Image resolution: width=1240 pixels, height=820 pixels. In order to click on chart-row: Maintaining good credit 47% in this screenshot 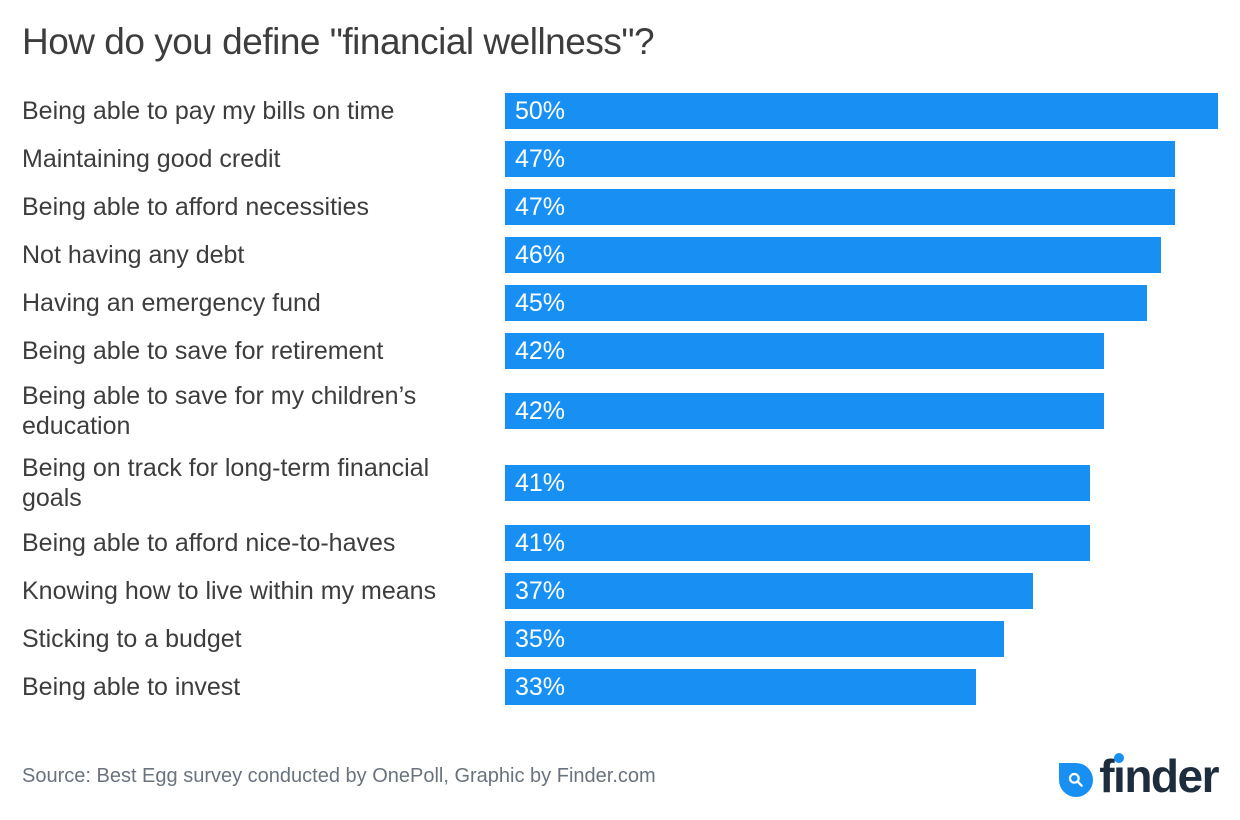, I will do `click(620, 159)`.